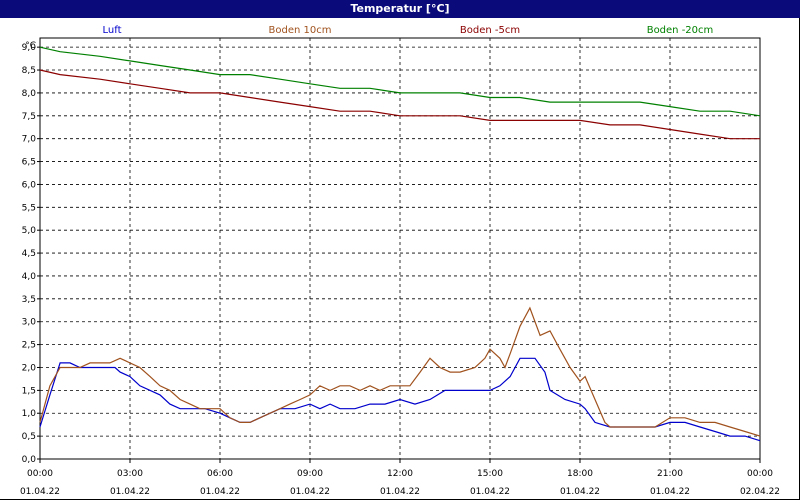 This screenshot has width=800, height=500. What do you see at coordinates (29, 346) in the screenshot?
I see `y-tick-label: 2,5` at bounding box center [29, 346].